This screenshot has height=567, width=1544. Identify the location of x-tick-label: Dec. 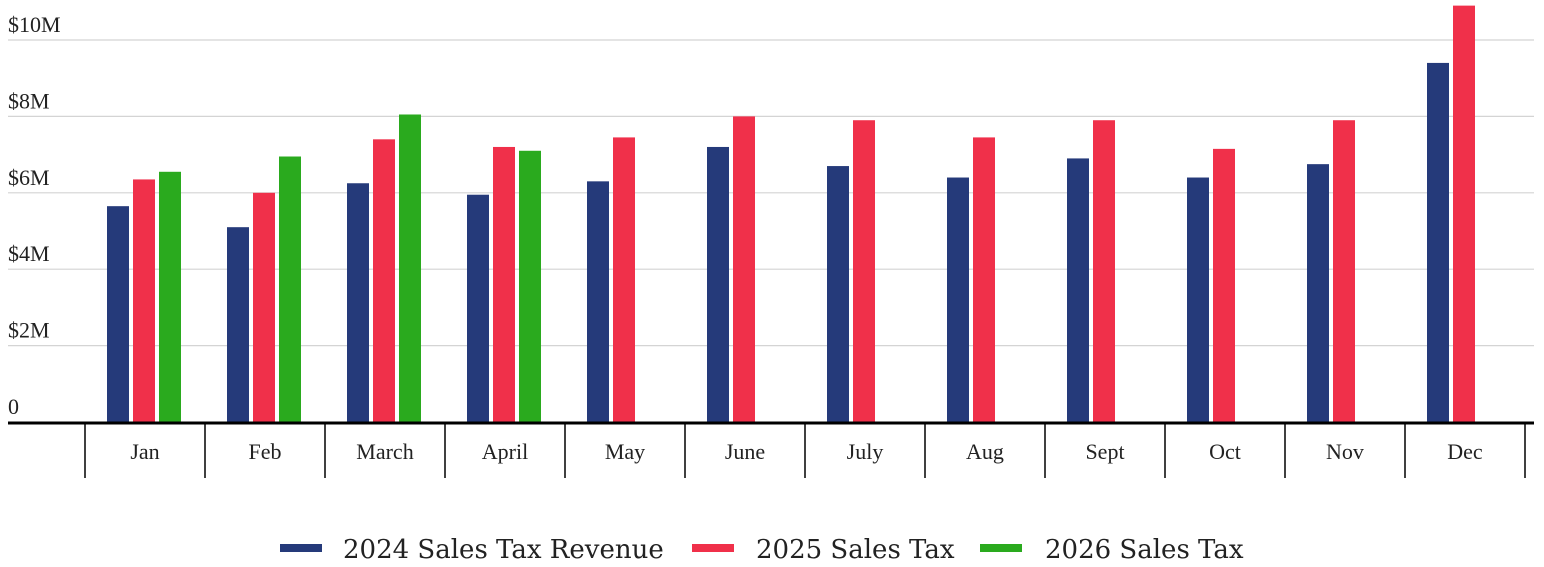
(1465, 451).